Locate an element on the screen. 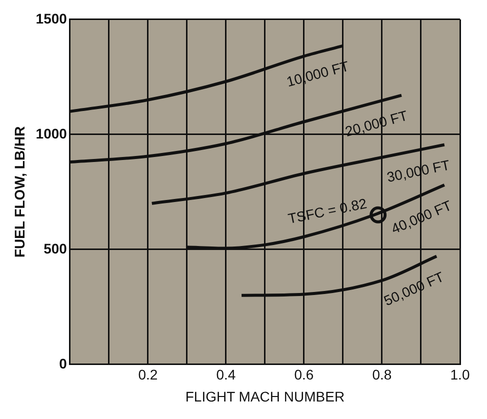  y-tick-label: 0 is located at coordinates (63, 363).